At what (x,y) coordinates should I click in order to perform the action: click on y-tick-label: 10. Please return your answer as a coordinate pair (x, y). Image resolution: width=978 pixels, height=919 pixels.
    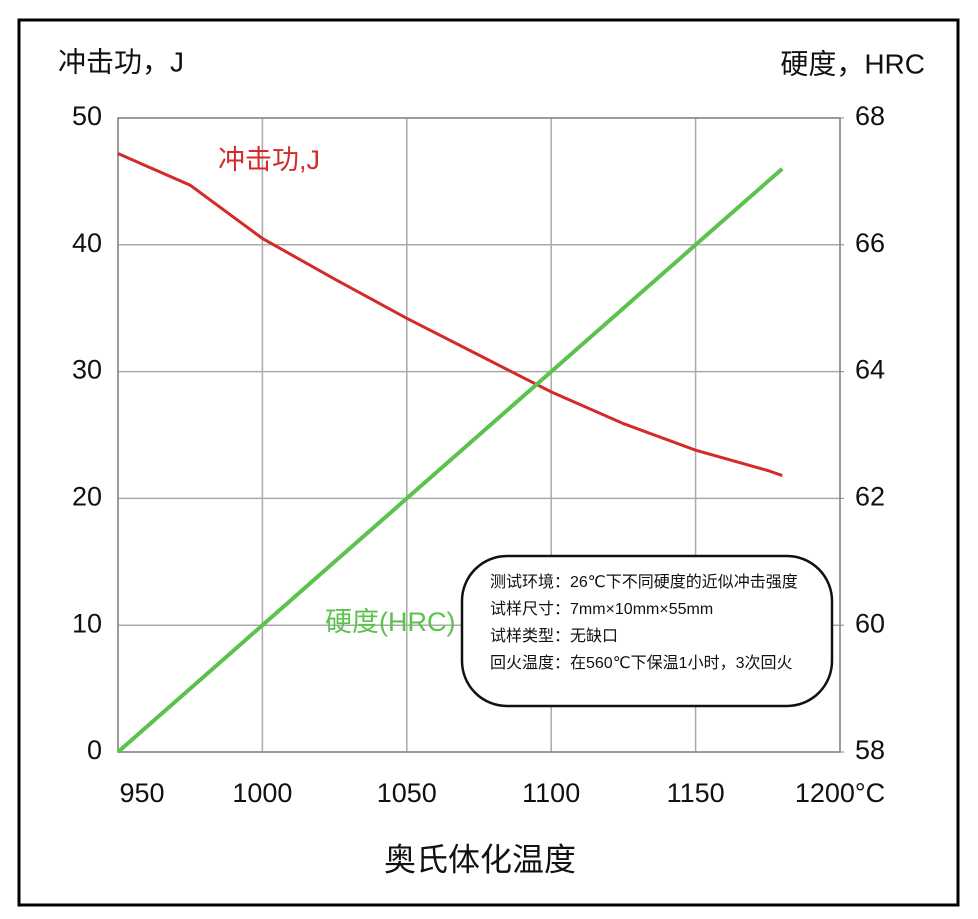
    Looking at the image, I should click on (87, 623).